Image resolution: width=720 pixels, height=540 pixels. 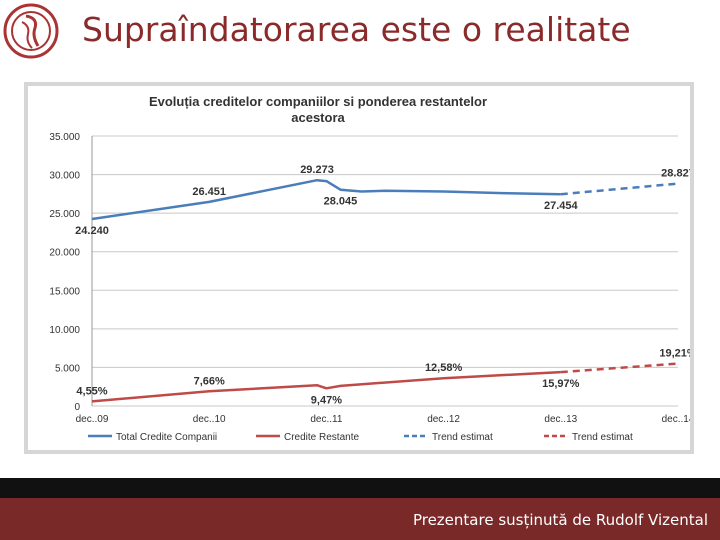 What do you see at coordinates (209, 192) in the screenshot?
I see `data-label: 26.451` at bounding box center [209, 192].